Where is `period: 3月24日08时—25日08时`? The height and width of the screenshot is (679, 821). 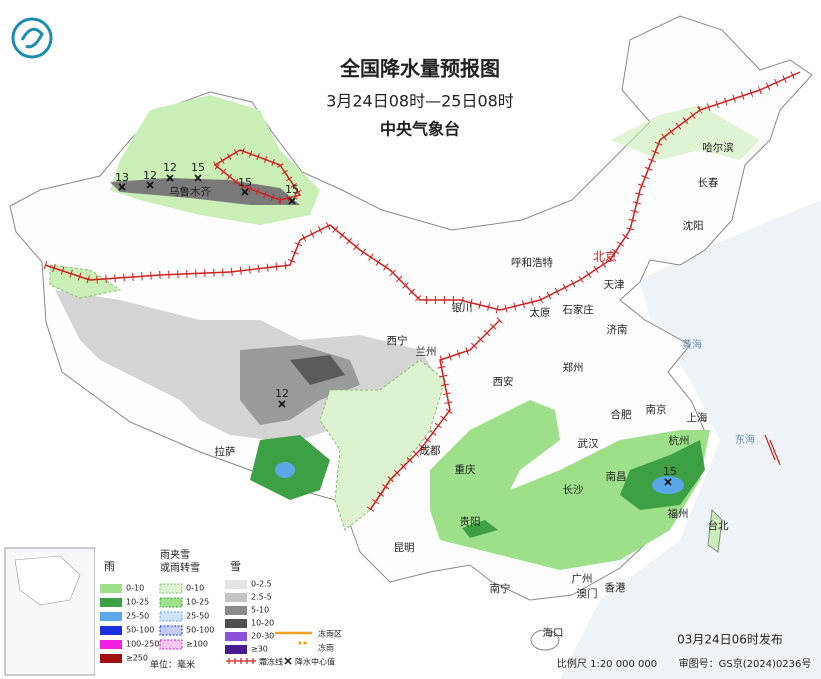
period: 3月24日08时—25日08时 is located at coordinates (420, 101).